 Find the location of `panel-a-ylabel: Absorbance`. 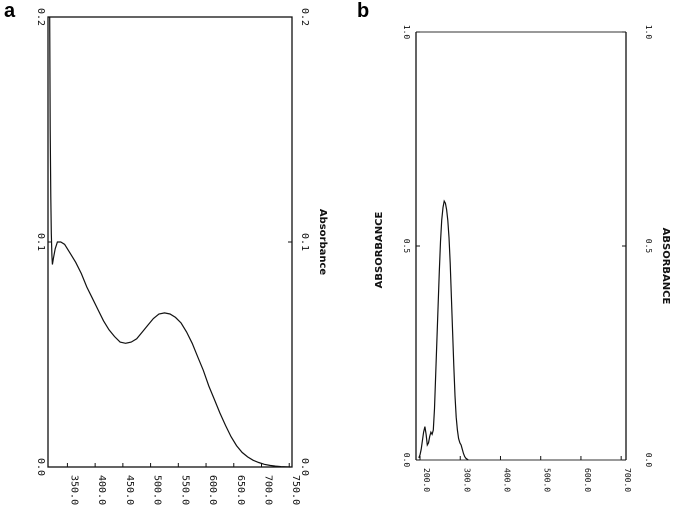

panel-a-ylabel: Absorbance is located at coordinates (322, 242).